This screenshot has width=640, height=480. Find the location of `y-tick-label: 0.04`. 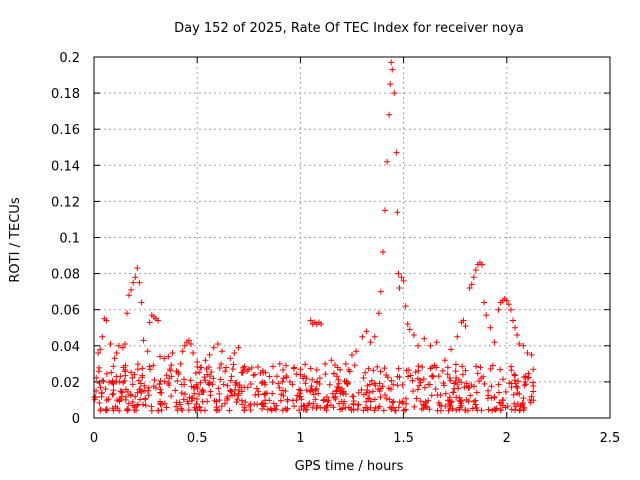

y-tick-label: 0.04 is located at coordinates (65, 347).